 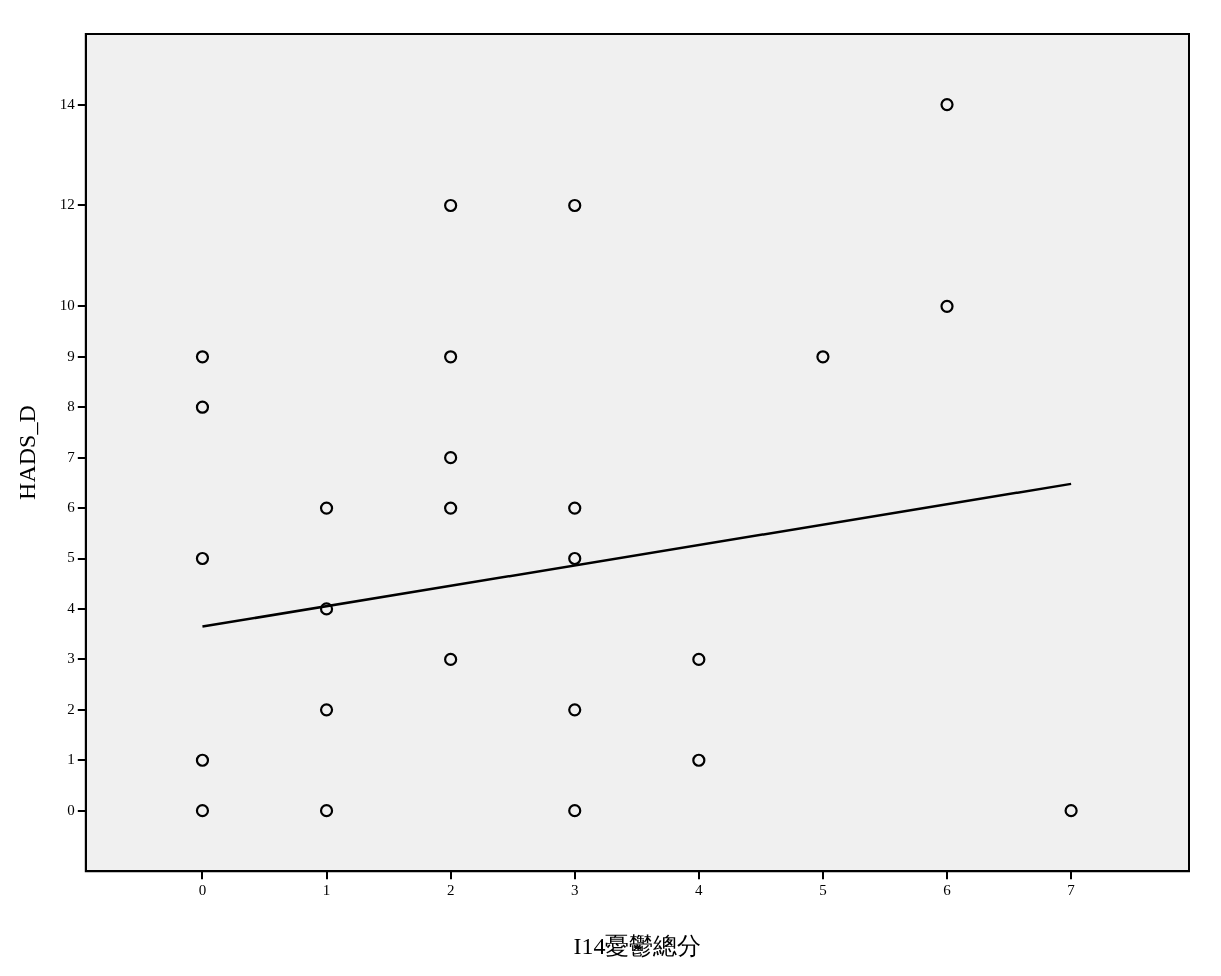 What do you see at coordinates (823, 890) in the screenshot?
I see `x-tick-label: 5` at bounding box center [823, 890].